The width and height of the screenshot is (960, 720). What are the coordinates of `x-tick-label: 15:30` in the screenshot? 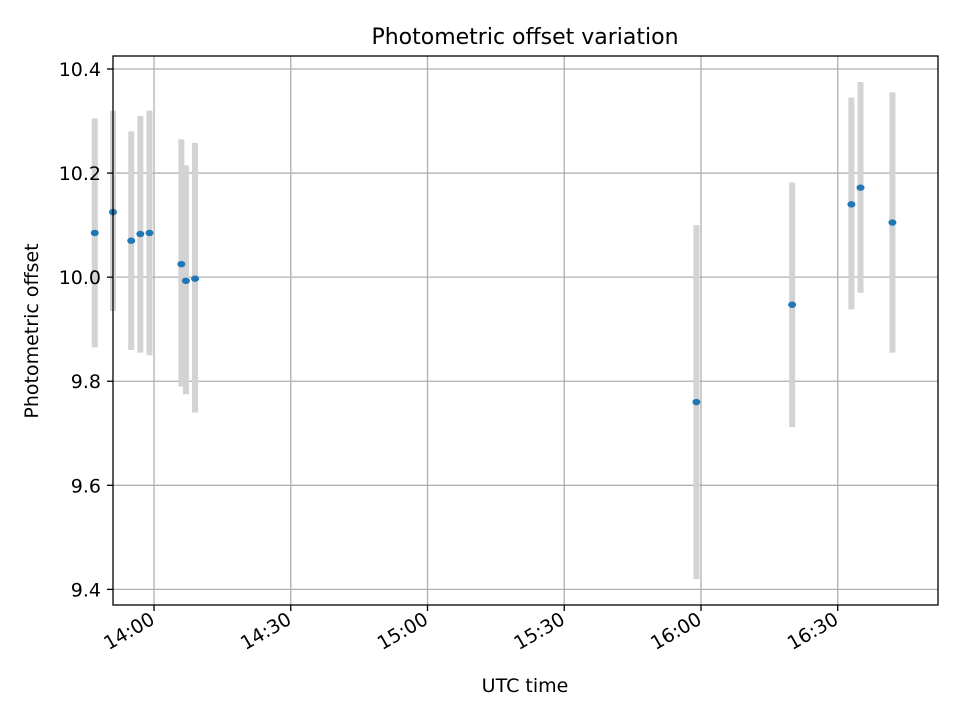 It's located at (539, 631).